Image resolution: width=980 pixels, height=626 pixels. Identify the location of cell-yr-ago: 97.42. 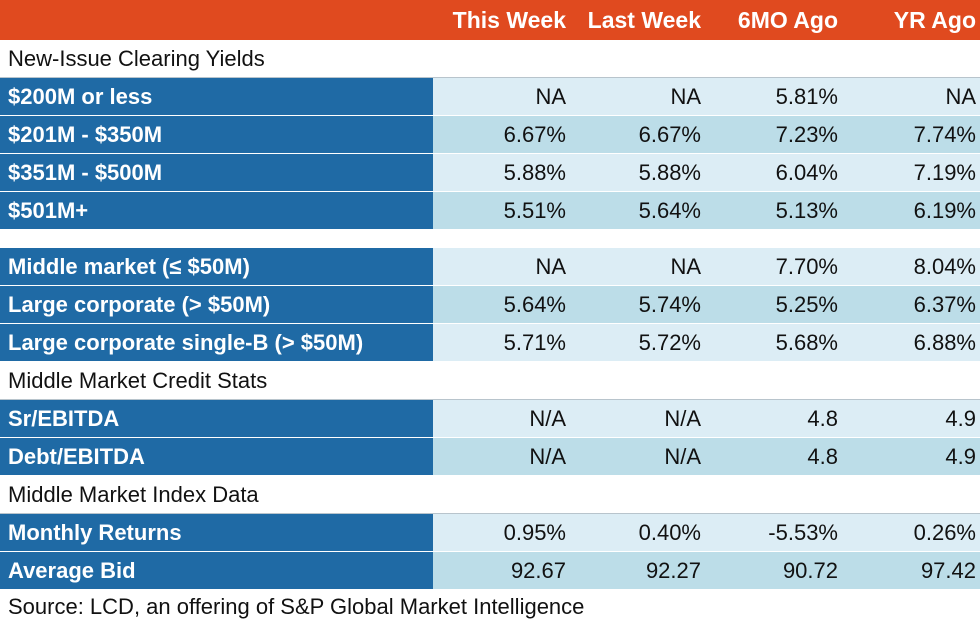
(910, 571).